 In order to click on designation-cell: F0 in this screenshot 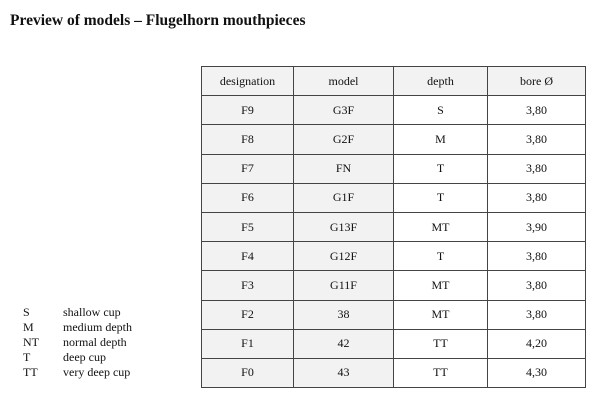, I will do `click(247, 373)`.